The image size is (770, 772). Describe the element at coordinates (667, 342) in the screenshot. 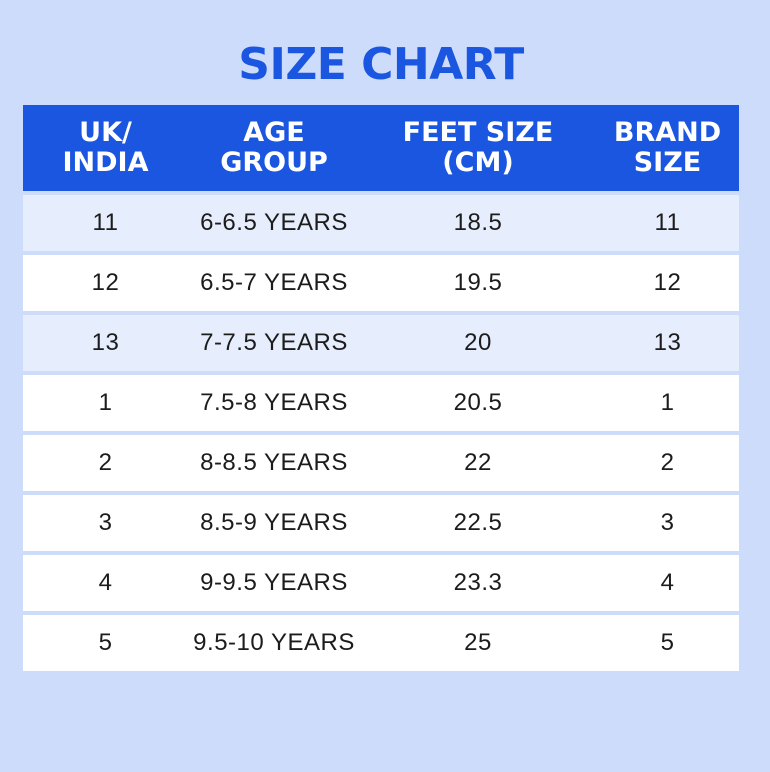

I see `cell-brand-size: 13` at that location.